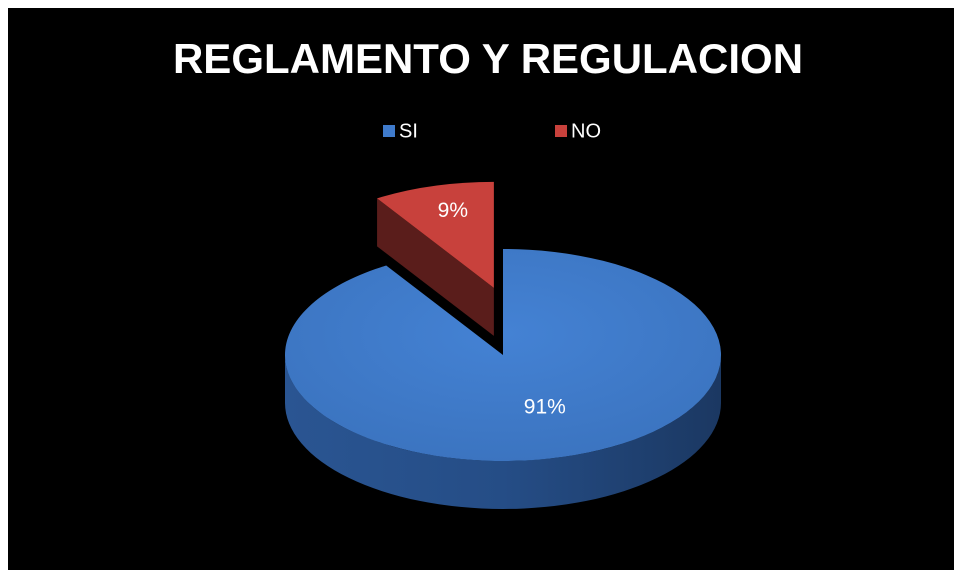  Describe the element at coordinates (488, 58) in the screenshot. I see `chart-title: REGLAMENTO Y REGULACION` at that location.